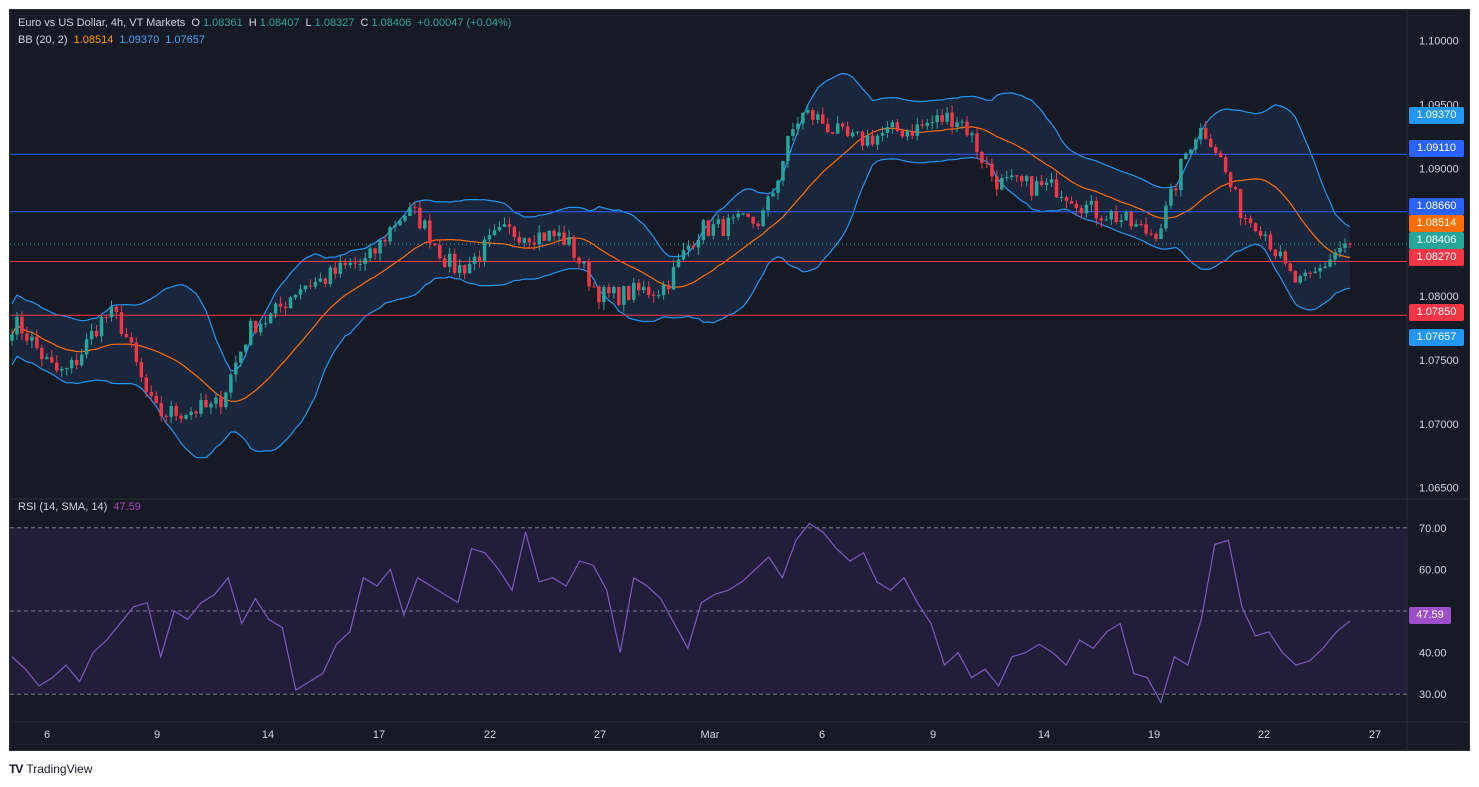  I want to click on rsi-label: RSI (14, SMA, 14), so click(63, 507).